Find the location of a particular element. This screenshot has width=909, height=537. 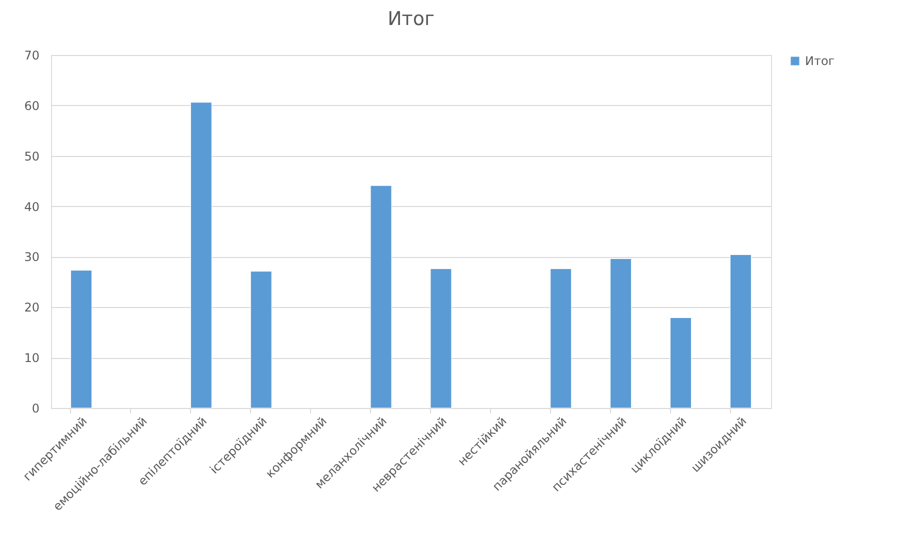

chart-title: Итог is located at coordinates (411, 19).